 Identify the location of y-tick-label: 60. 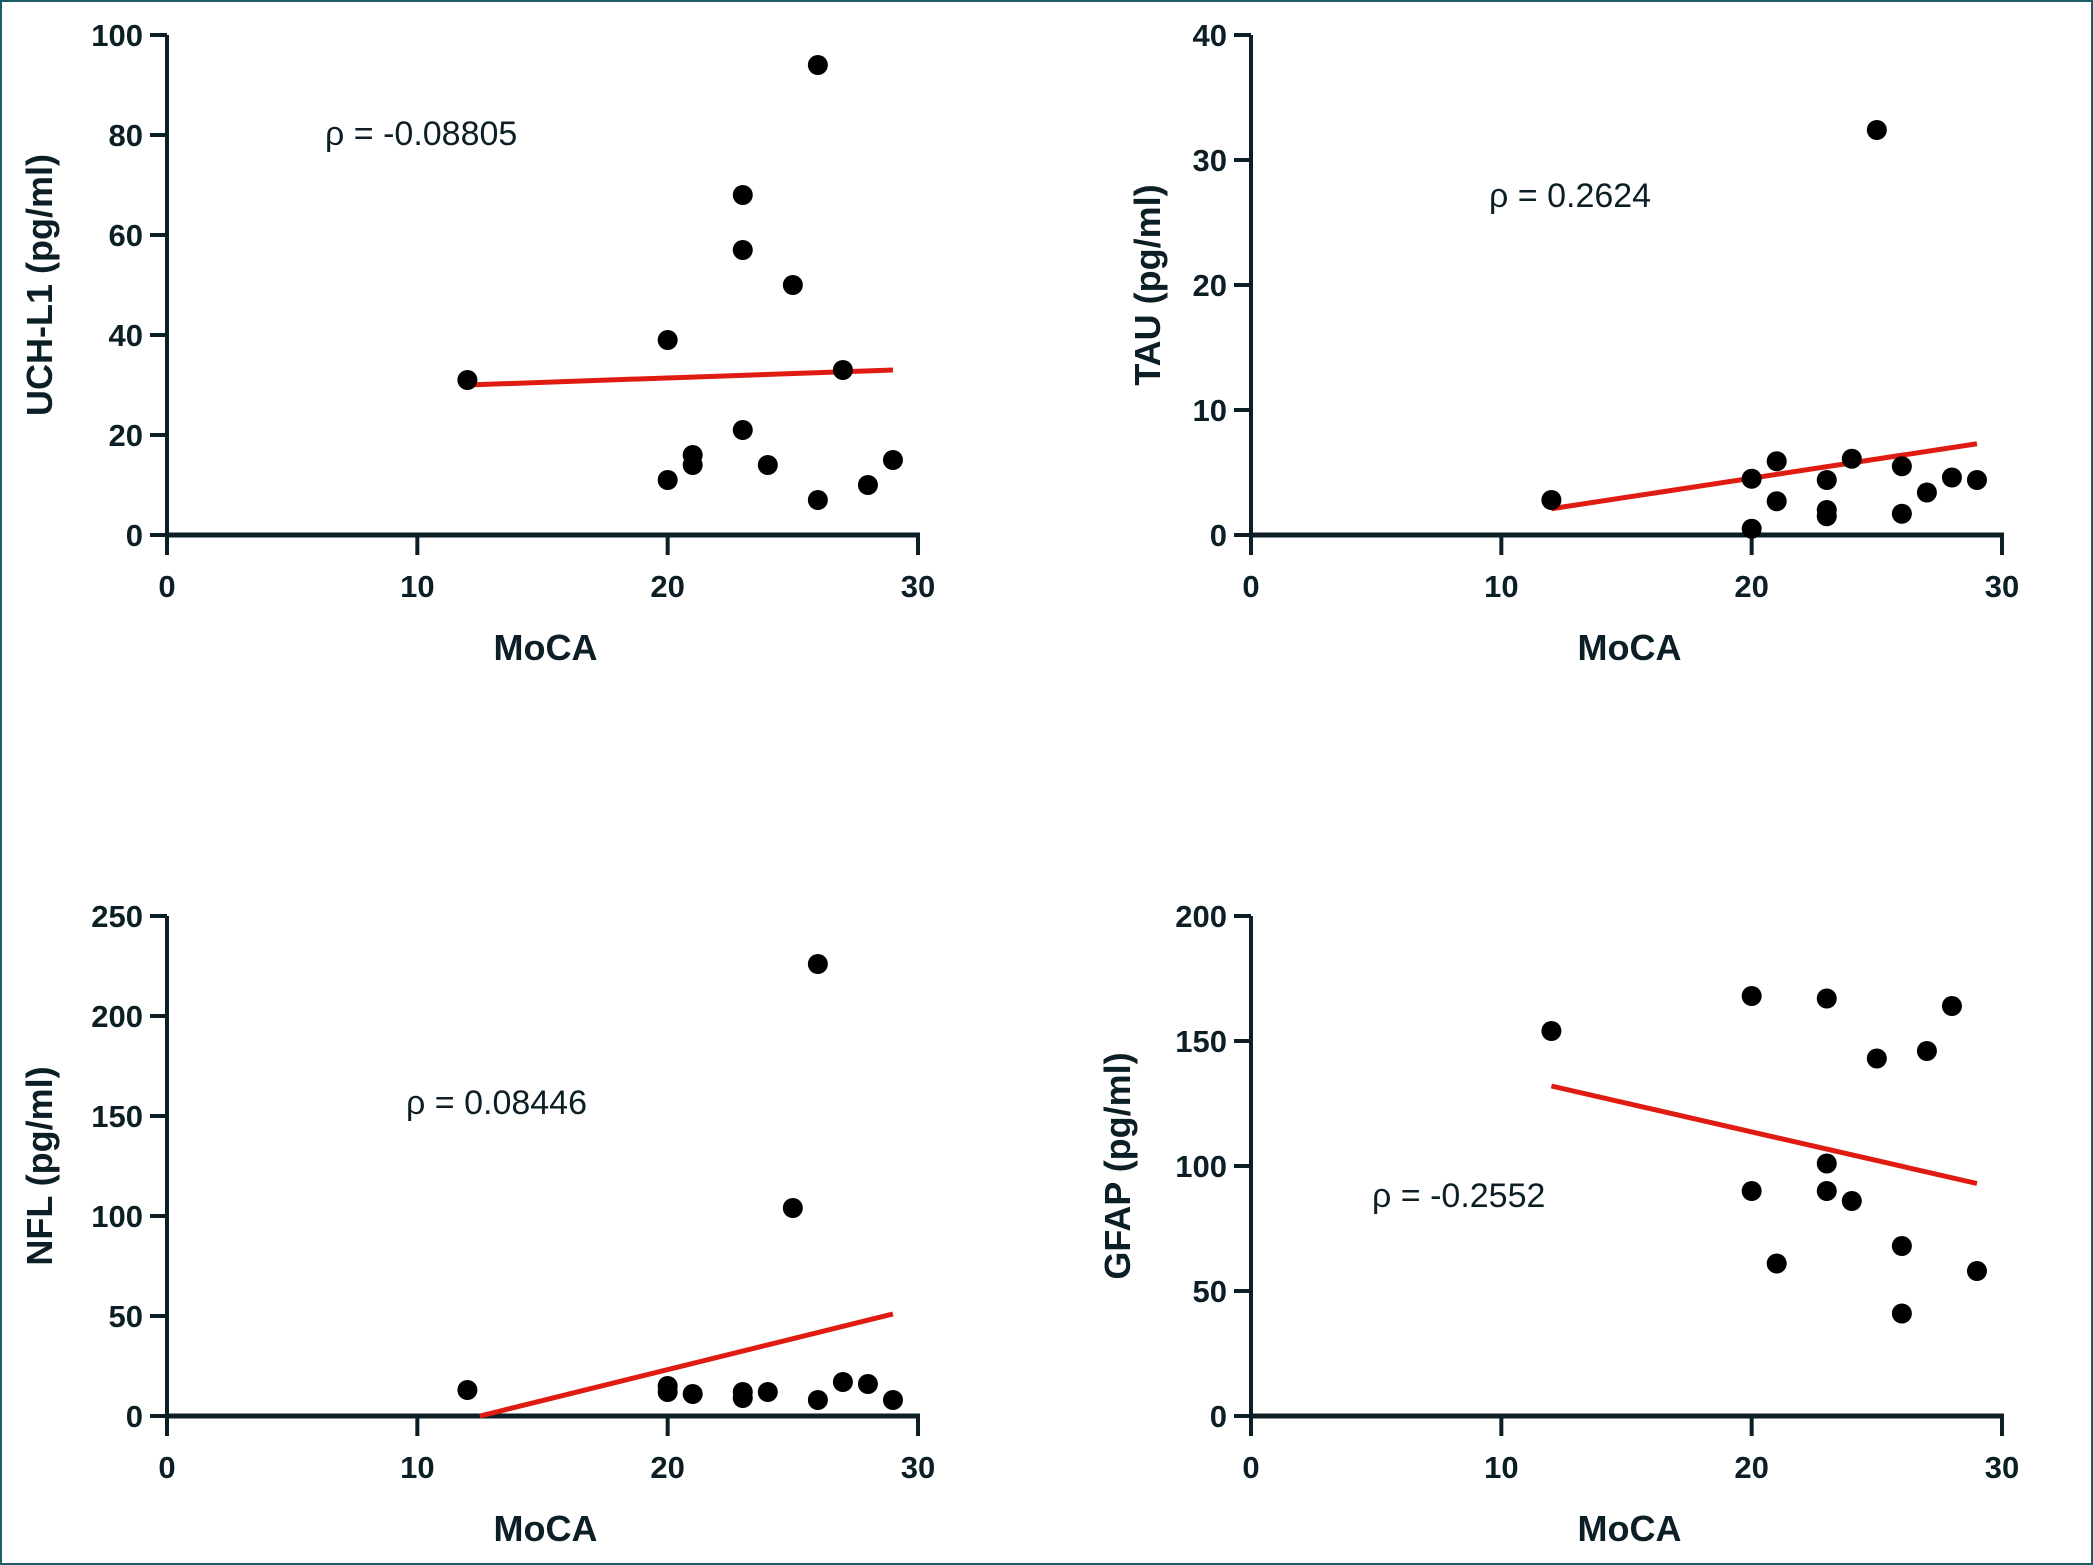
(126, 235).